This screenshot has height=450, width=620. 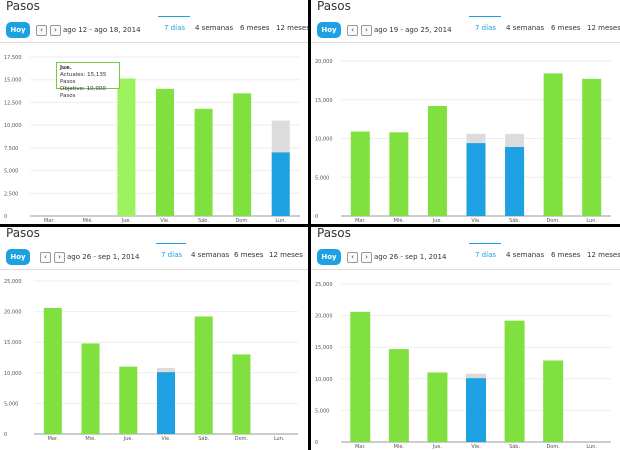 I want to click on y-tick-label: 12,500, so click(x=13, y=103).